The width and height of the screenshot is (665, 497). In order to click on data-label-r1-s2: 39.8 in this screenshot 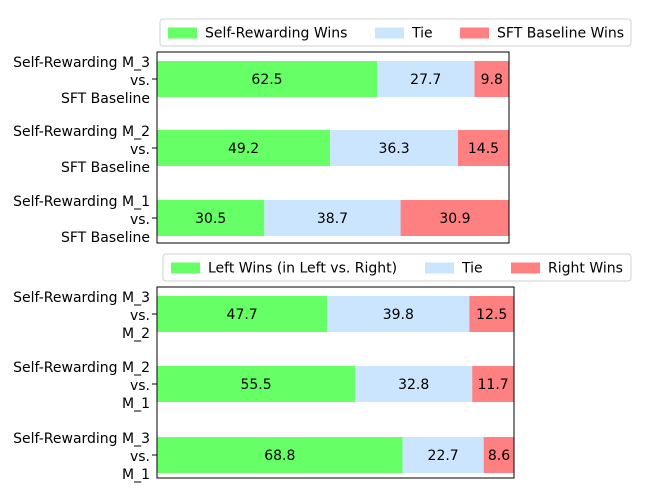, I will do `click(398, 315)`.